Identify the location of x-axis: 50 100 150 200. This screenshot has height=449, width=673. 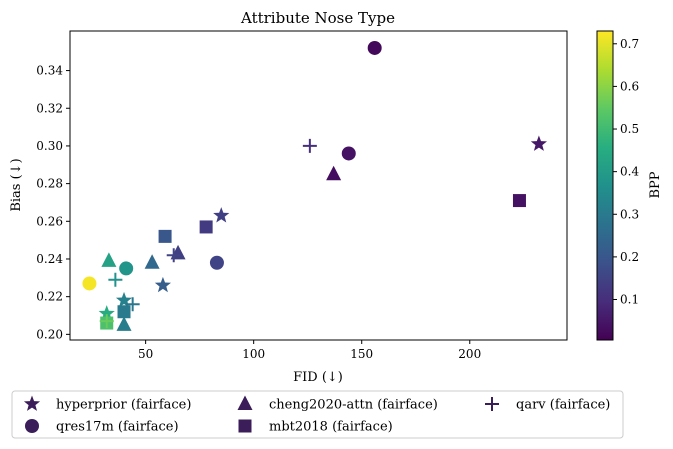
(309, 350).